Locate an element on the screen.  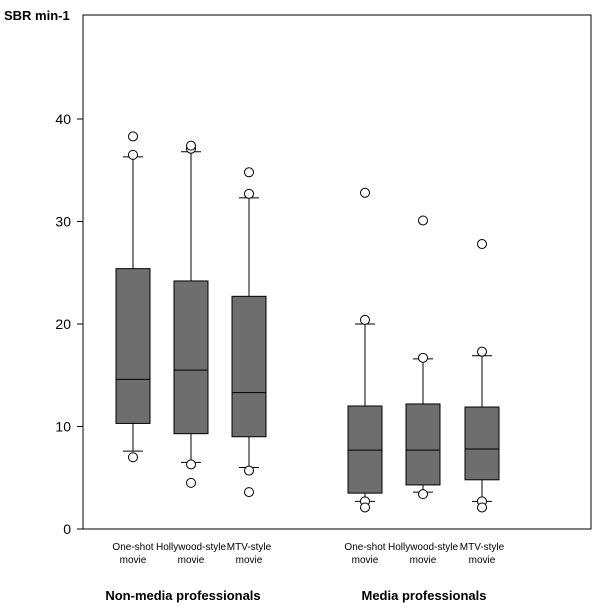
y-axis-title: SBR min-1 is located at coordinates (37, 15).